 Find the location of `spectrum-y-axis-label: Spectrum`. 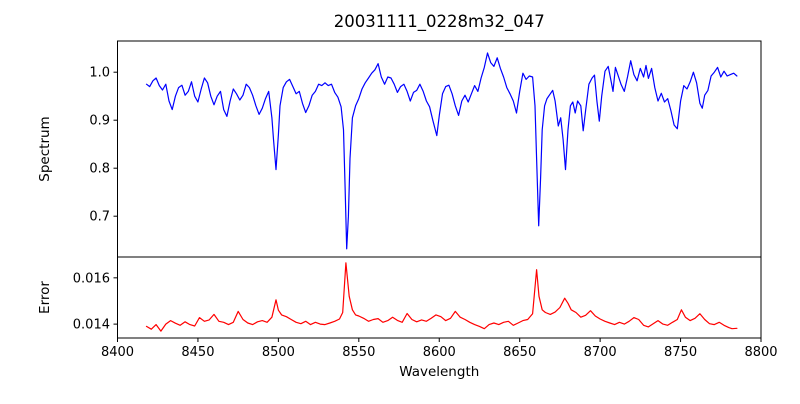

spectrum-y-axis-label: Spectrum is located at coordinates (45, 148).